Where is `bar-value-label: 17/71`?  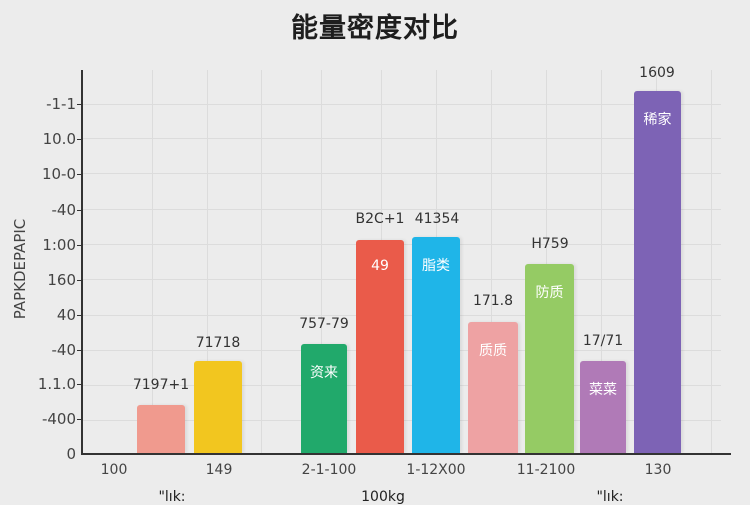 bar-value-label: 17/71 is located at coordinates (603, 341).